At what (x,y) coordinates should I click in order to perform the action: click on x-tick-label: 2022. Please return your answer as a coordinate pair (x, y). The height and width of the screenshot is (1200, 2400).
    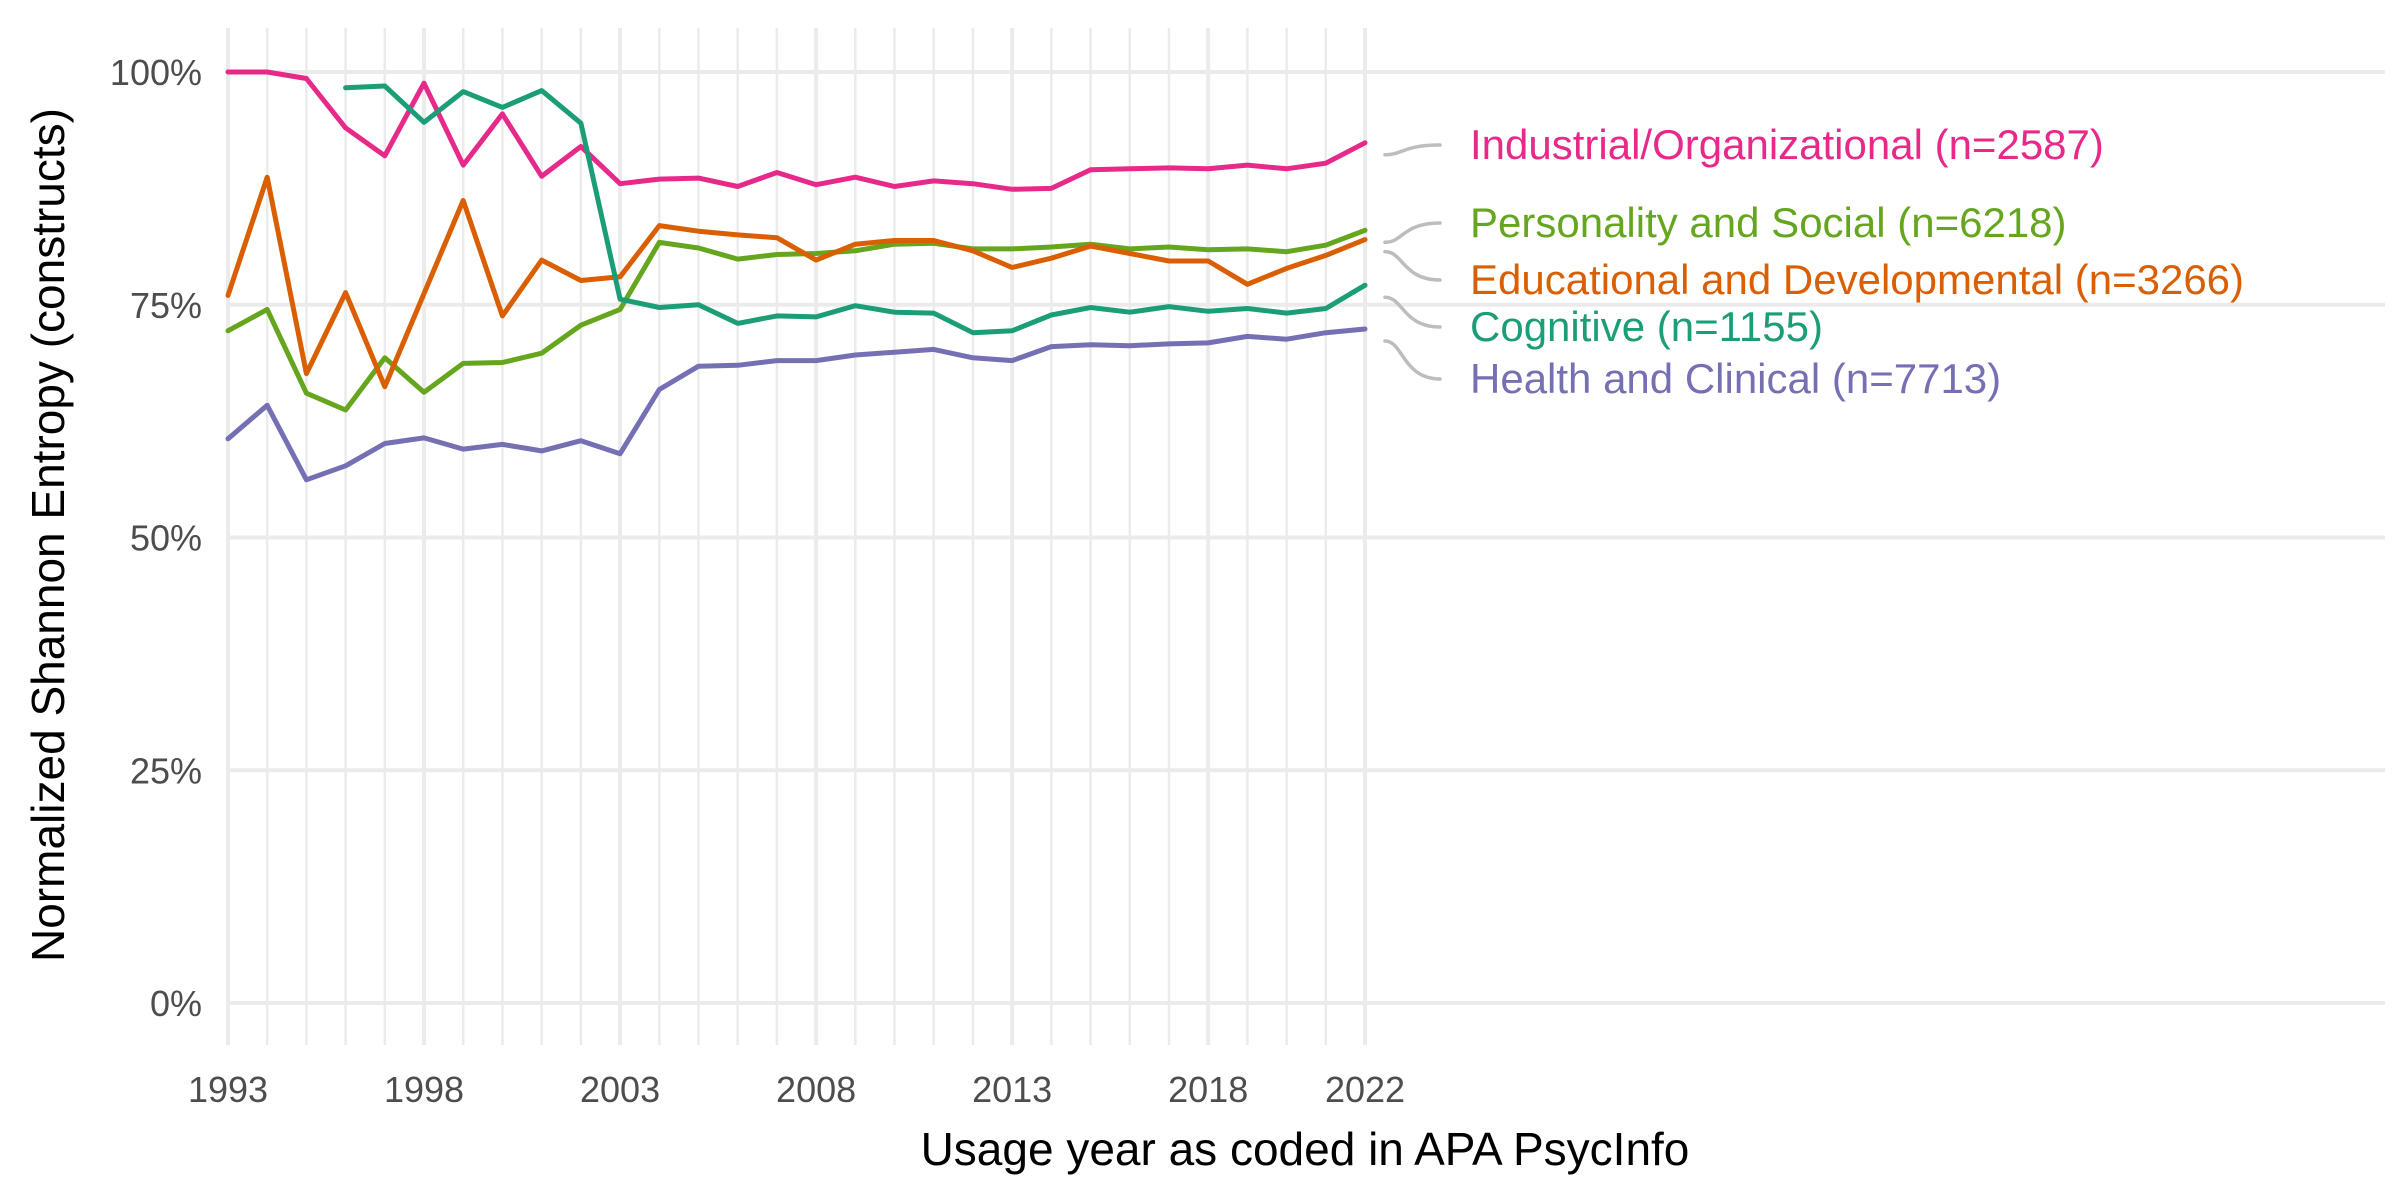
    Looking at the image, I should click on (1365, 1089).